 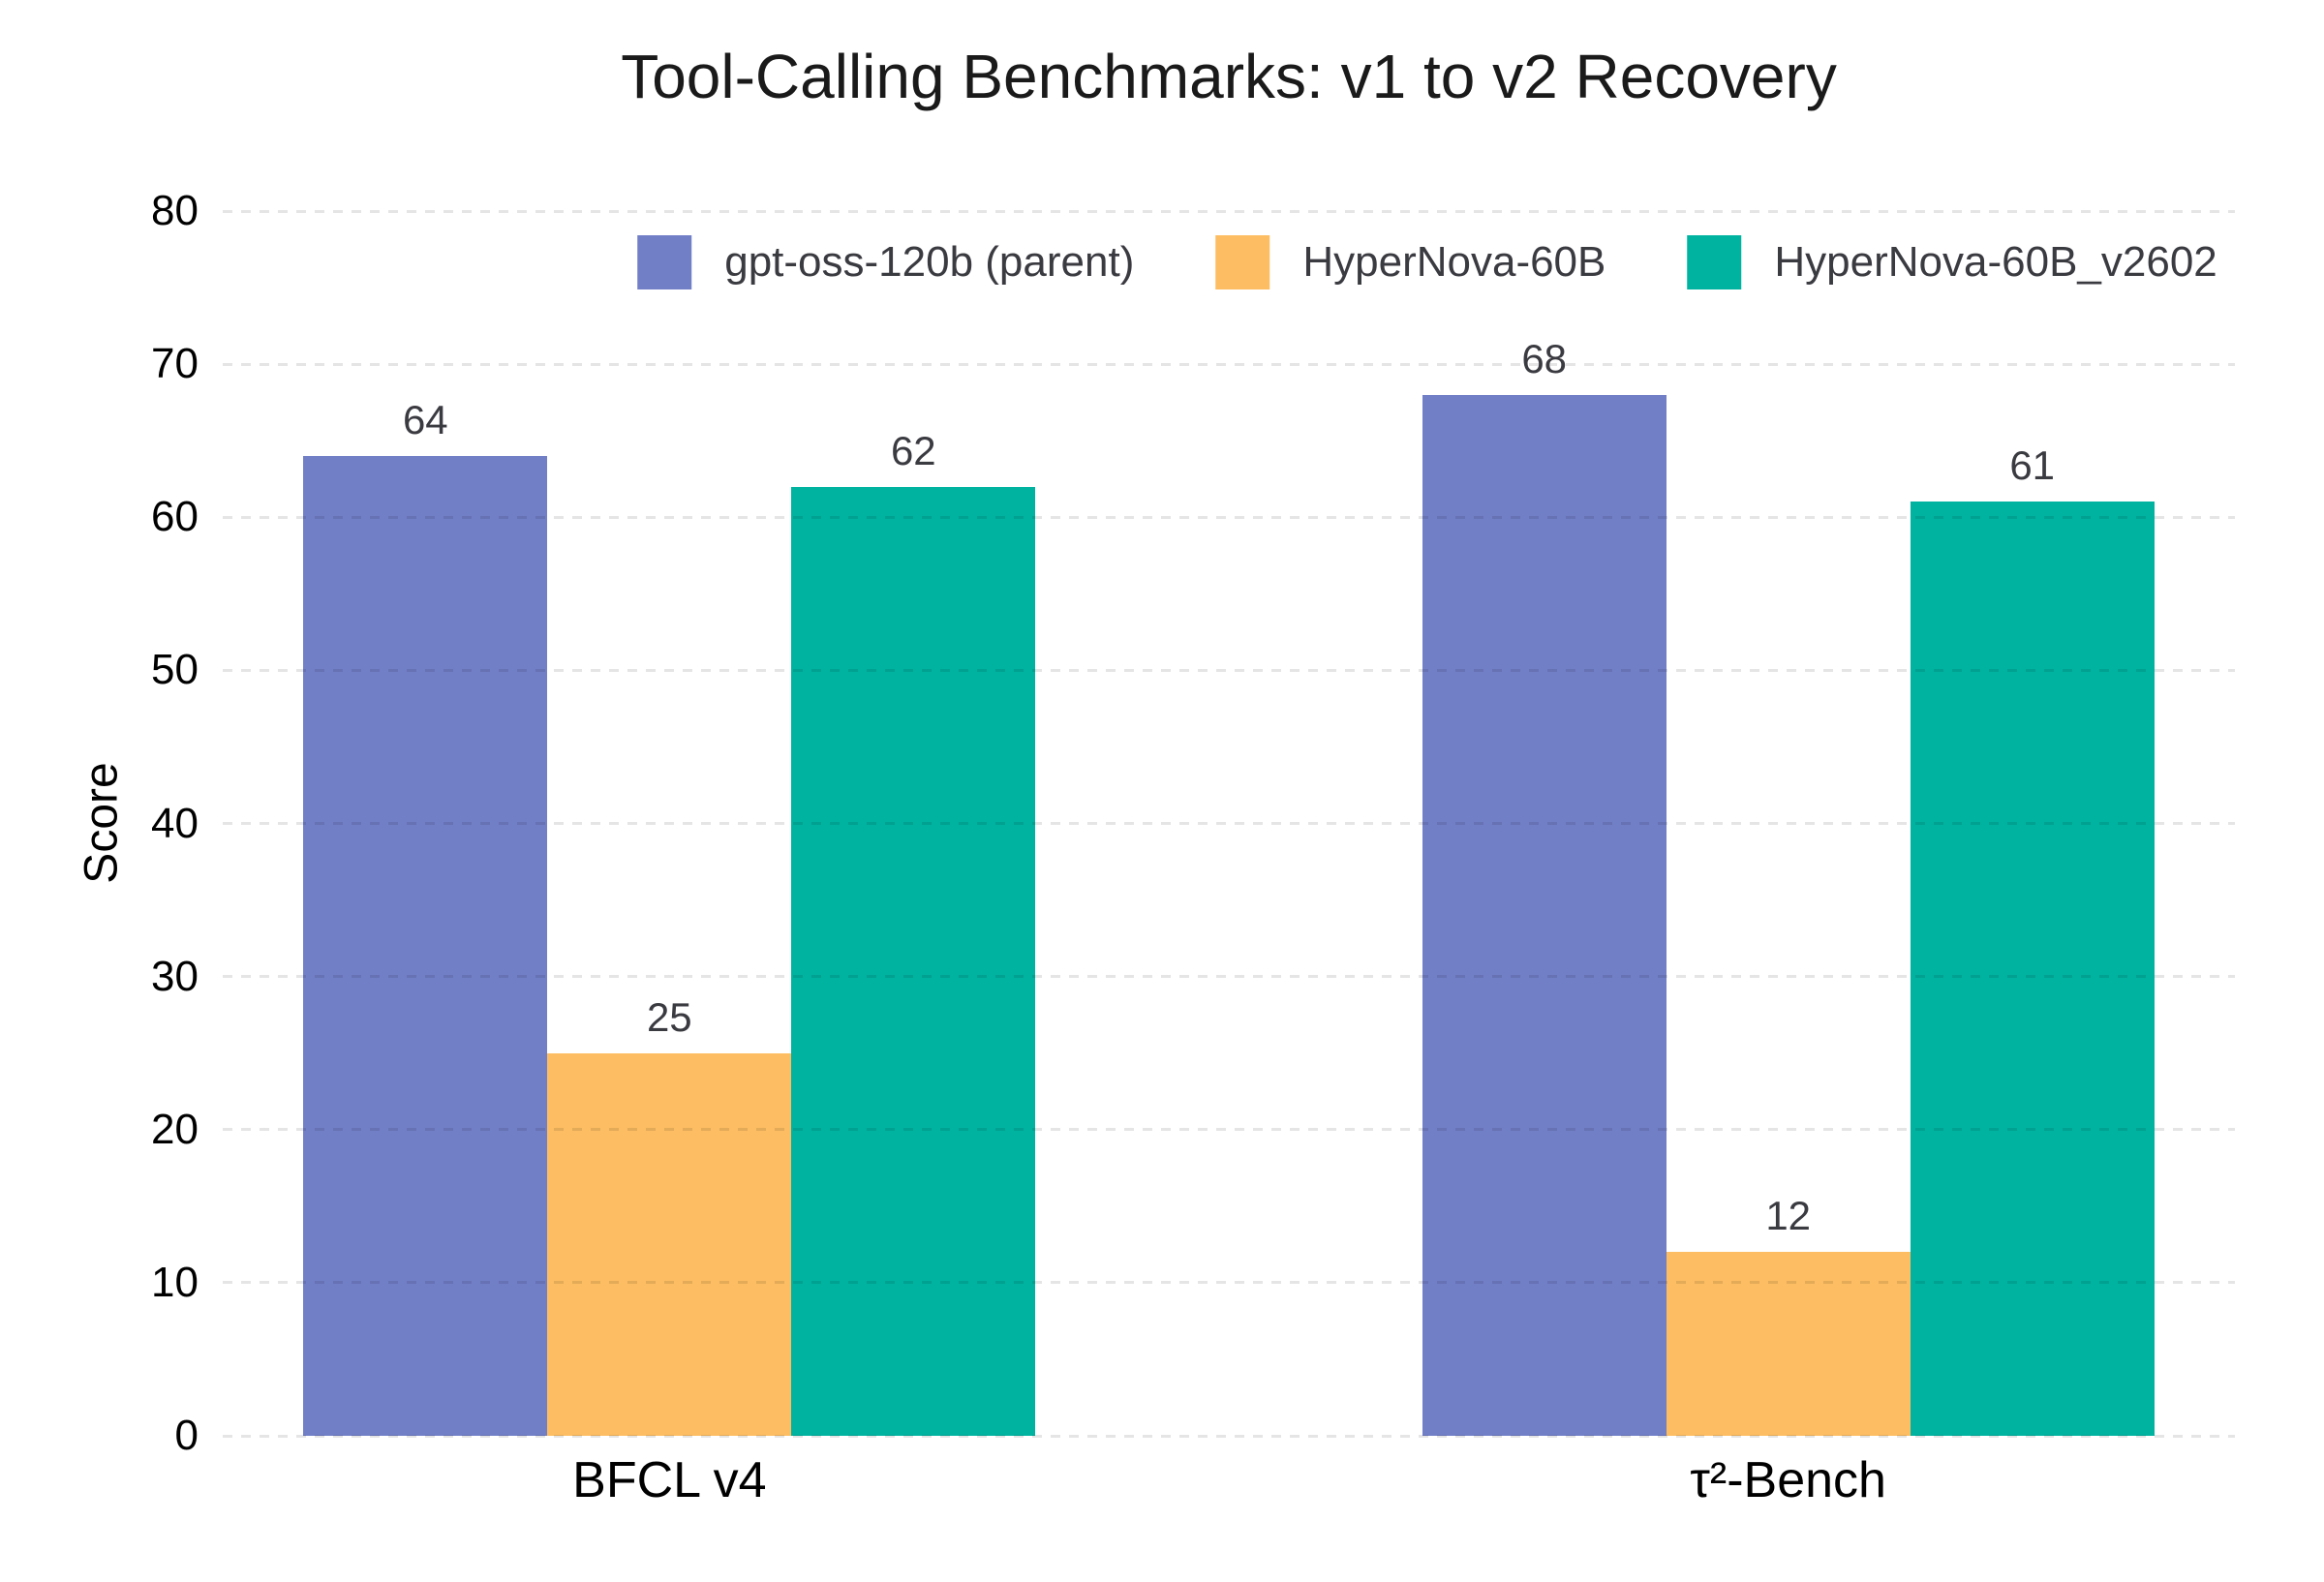 What do you see at coordinates (425, 419) in the screenshot?
I see `bar-value-label: 64` at bounding box center [425, 419].